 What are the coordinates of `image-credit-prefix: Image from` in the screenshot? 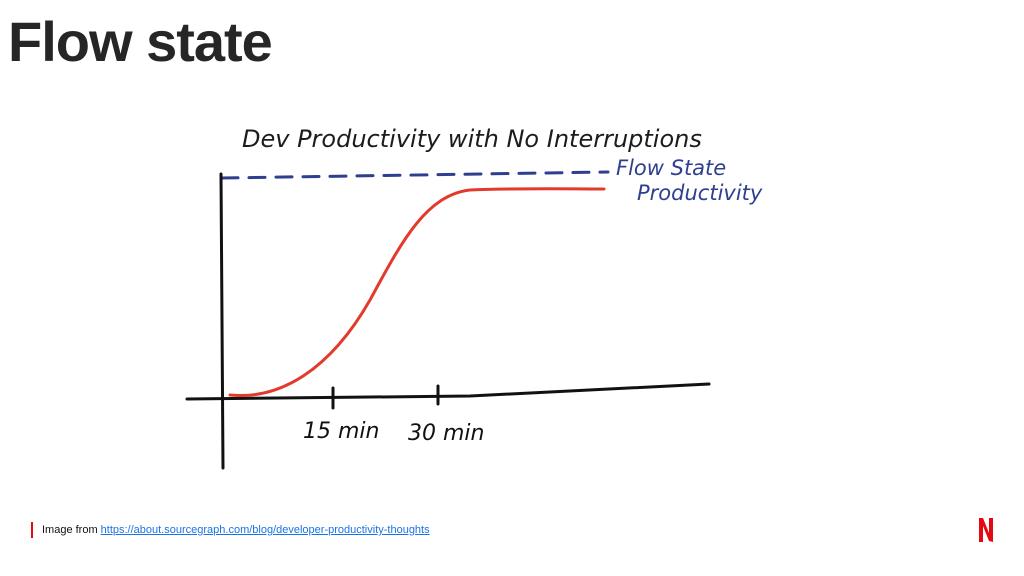 It's located at (70, 530).